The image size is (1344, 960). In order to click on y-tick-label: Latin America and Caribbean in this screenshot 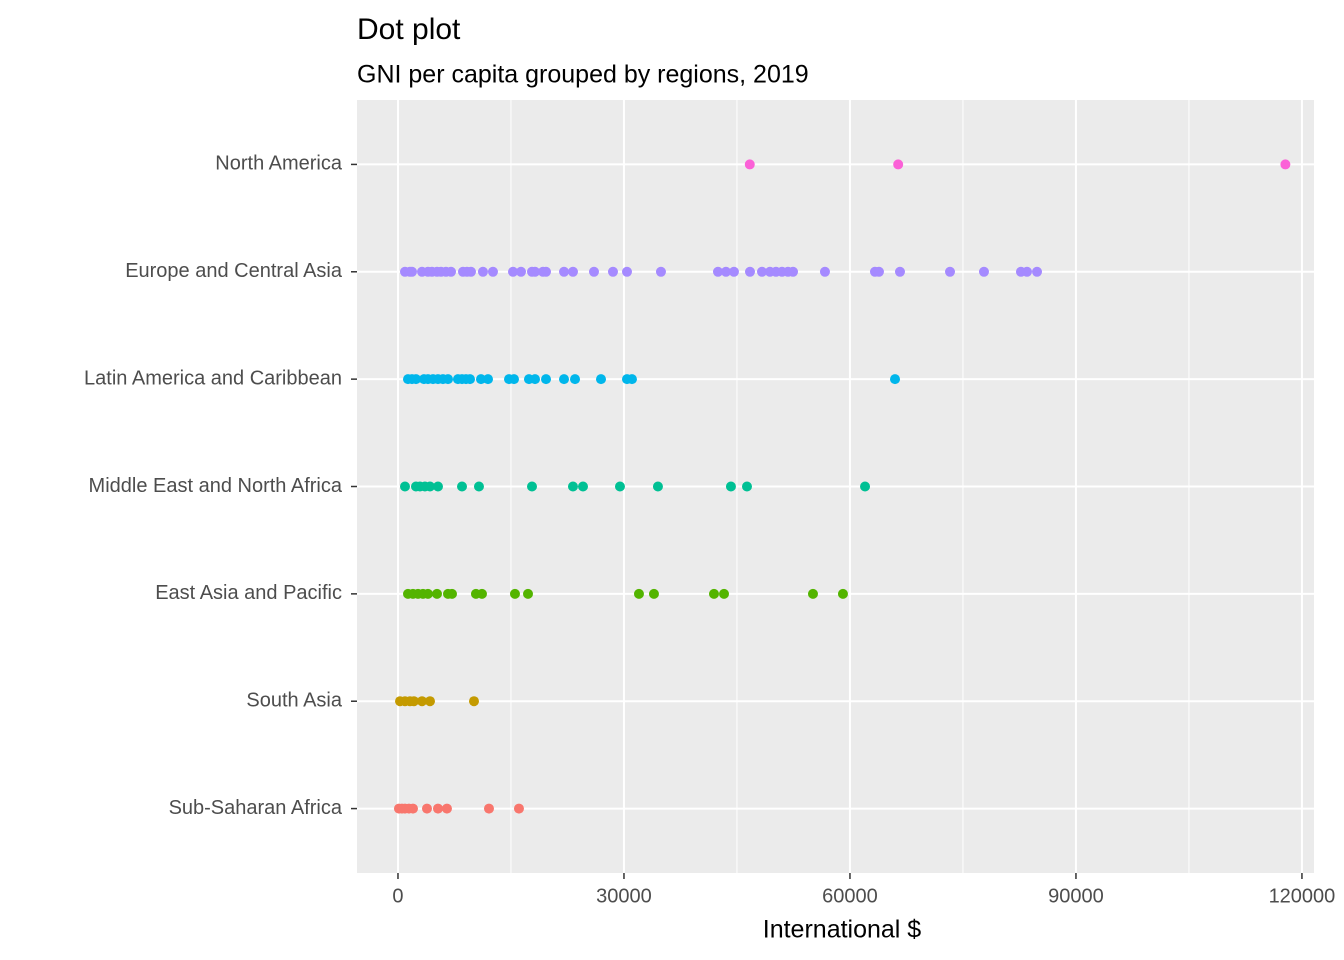, I will do `click(213, 378)`.